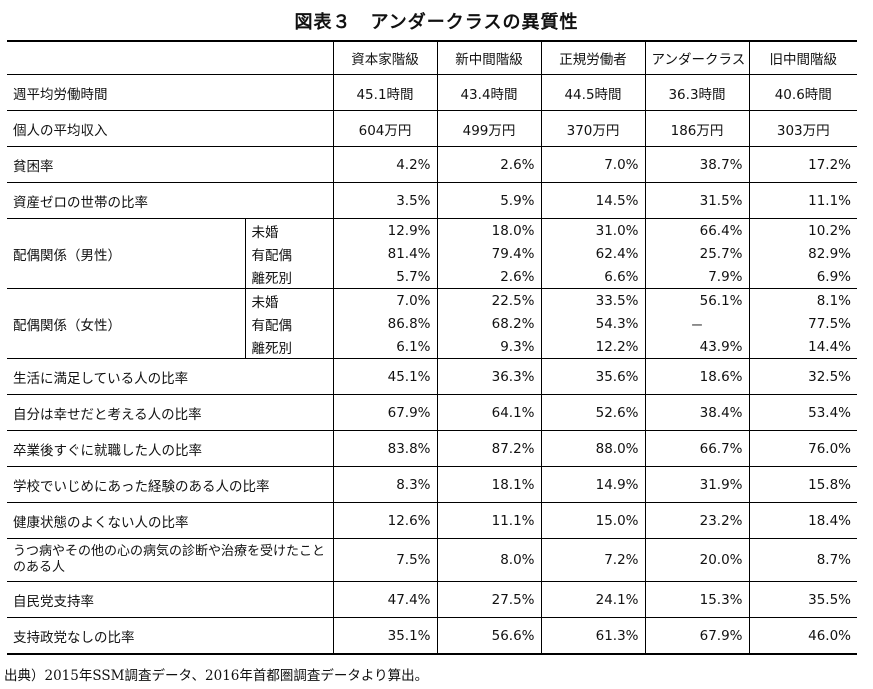 The width and height of the screenshot is (873, 689). Describe the element at coordinates (592, 253) in the screenshot. I see `table-cell: 62.4%` at that location.